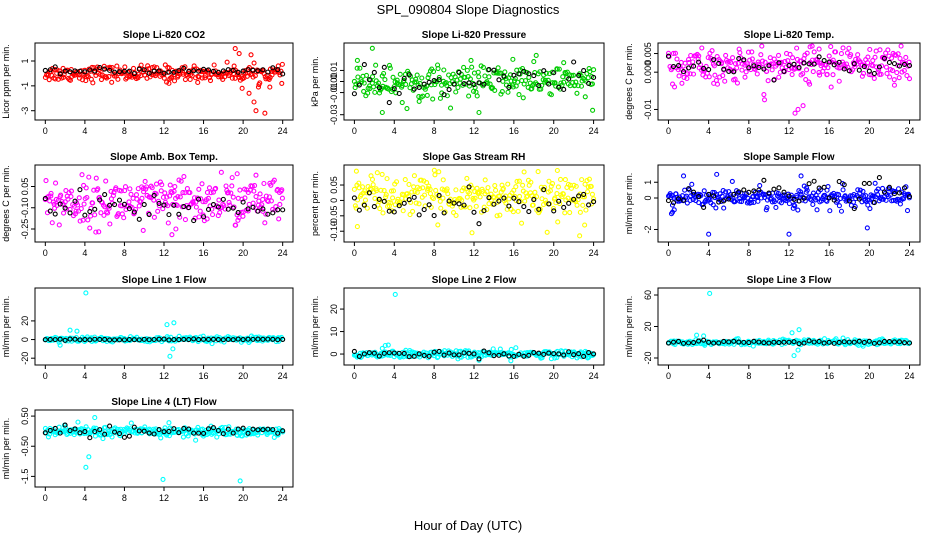  Describe the element at coordinates (283, 131) in the screenshot. I see `x-tick-label: 24` at that location.